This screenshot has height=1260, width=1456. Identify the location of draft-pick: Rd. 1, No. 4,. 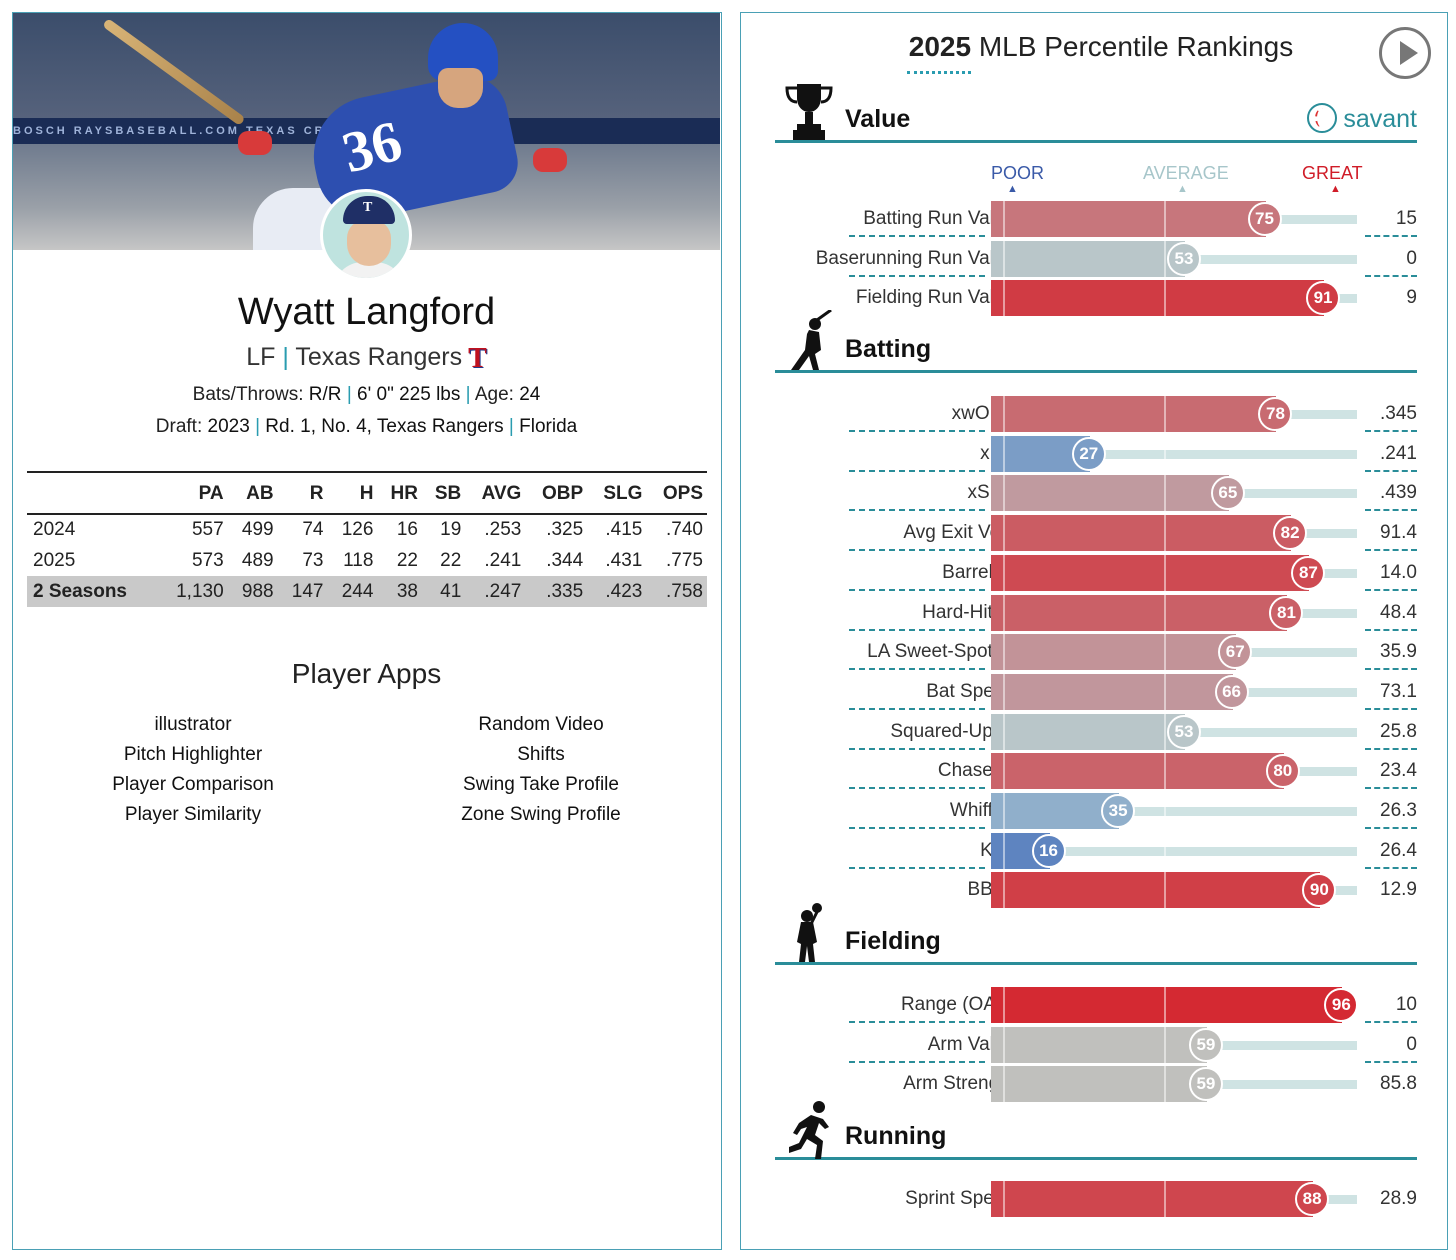
(318, 426).